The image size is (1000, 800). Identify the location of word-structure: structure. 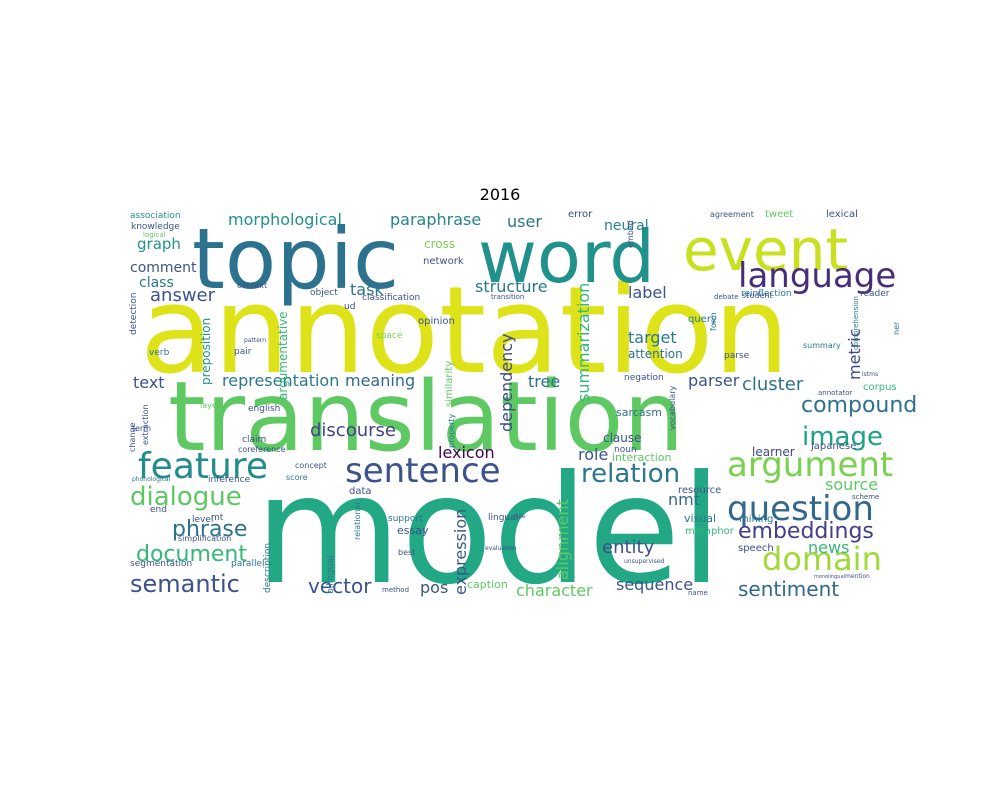
(511, 286).